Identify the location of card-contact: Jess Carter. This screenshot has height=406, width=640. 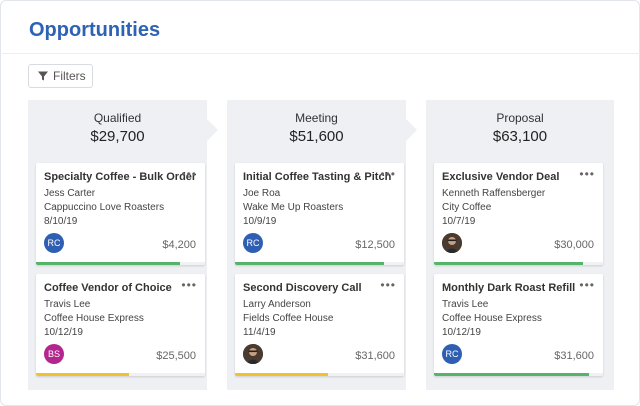
(70, 193).